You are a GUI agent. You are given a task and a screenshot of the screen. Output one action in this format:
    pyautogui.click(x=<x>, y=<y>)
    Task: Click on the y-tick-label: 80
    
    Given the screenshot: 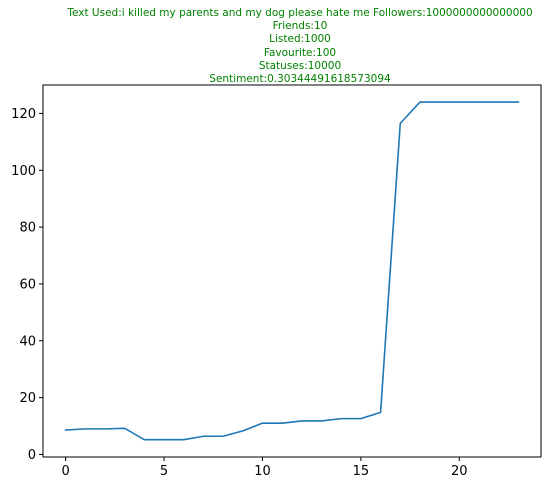 What is the action you would take?
    pyautogui.click(x=27, y=228)
    